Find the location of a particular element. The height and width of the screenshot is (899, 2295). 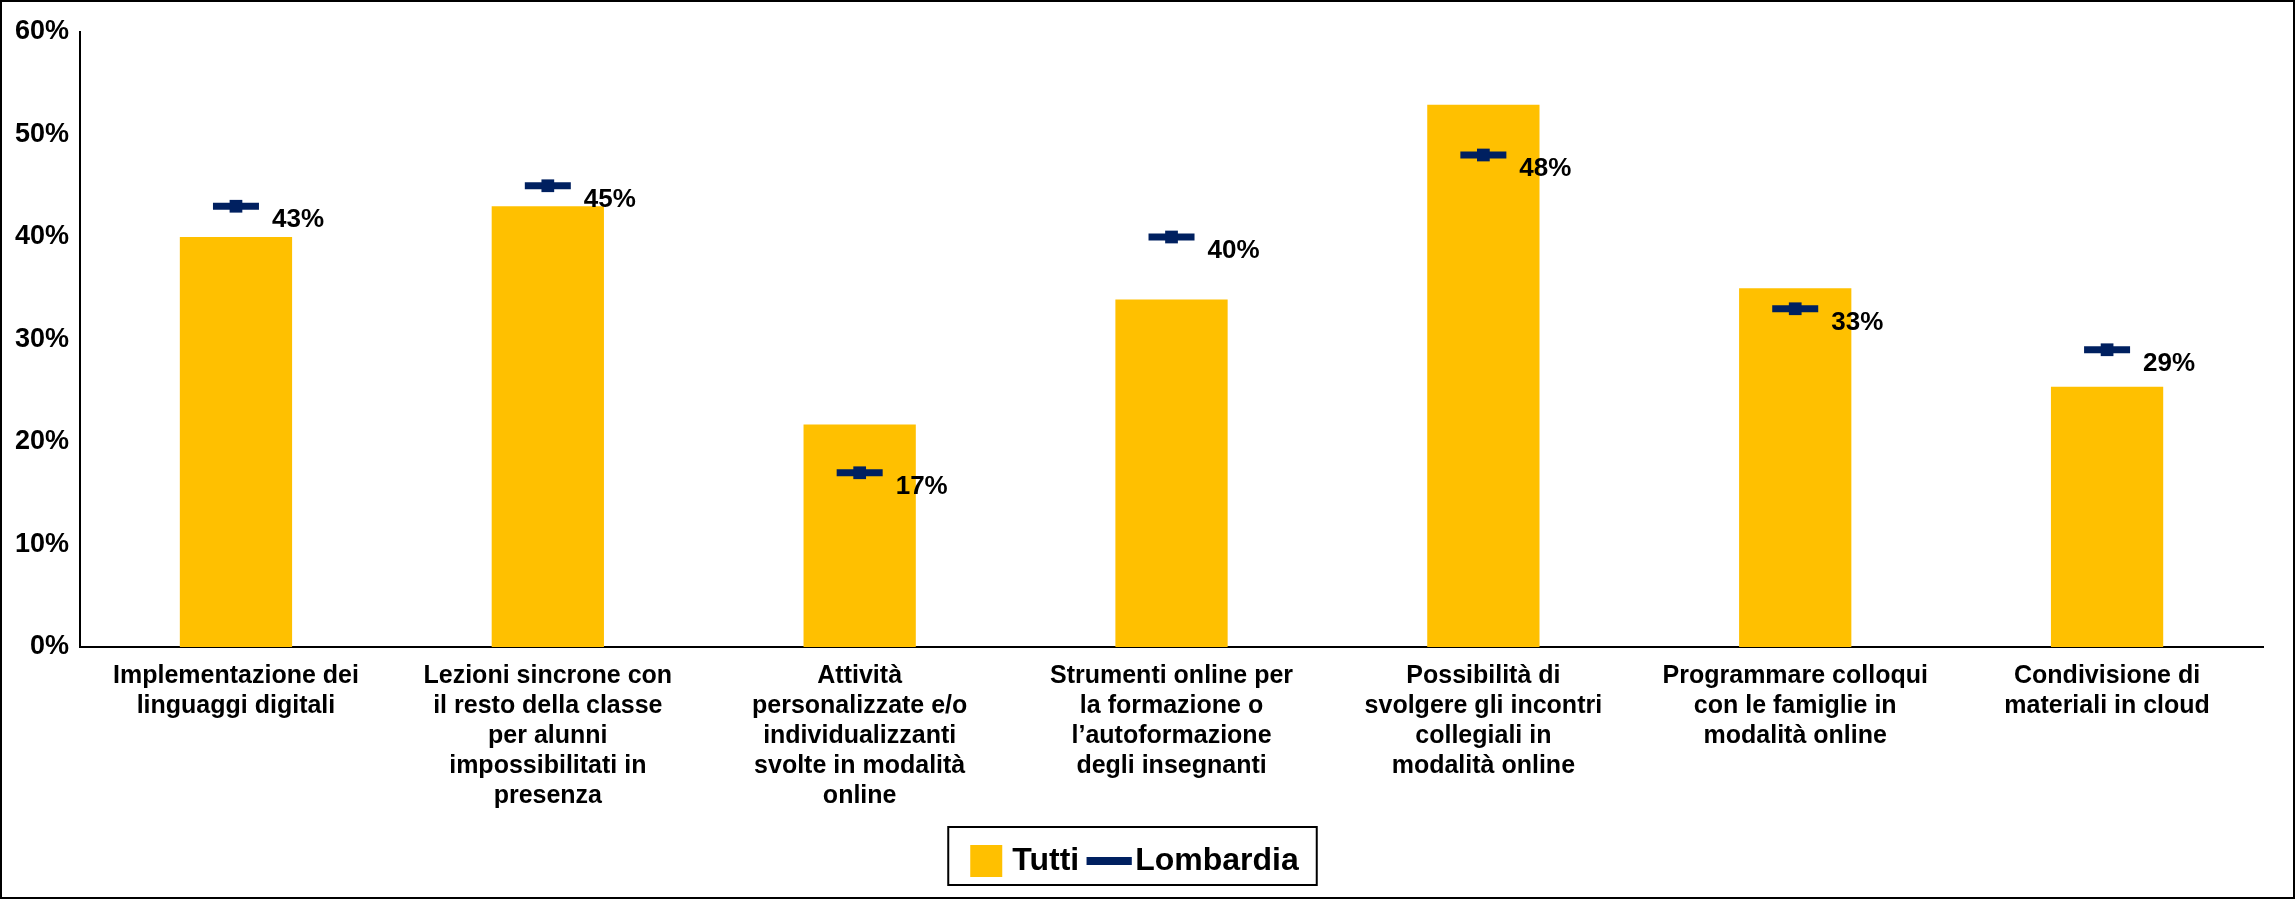

data-label: 45% is located at coordinates (609, 197).